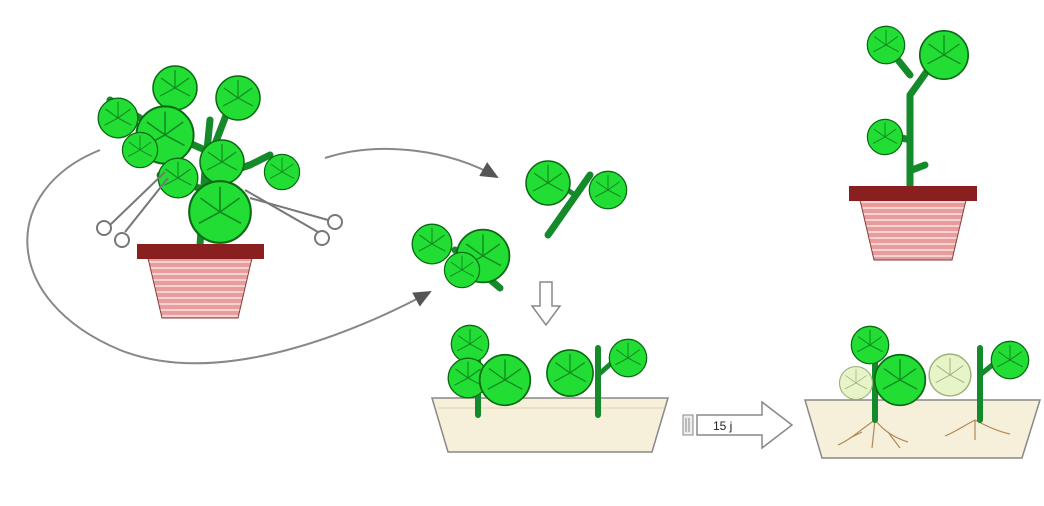 The image size is (1044, 506). What do you see at coordinates (411, 162) in the screenshot?
I see `curved-arrow-to-upper-cutting` at bounding box center [411, 162].